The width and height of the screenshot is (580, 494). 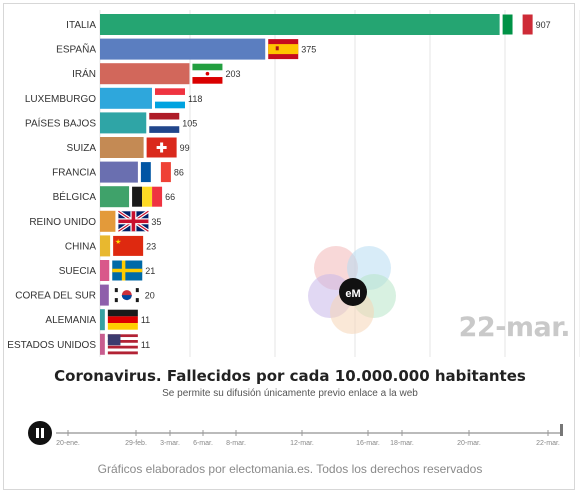 I want to click on china-flag-icon, so click(x=128, y=245).